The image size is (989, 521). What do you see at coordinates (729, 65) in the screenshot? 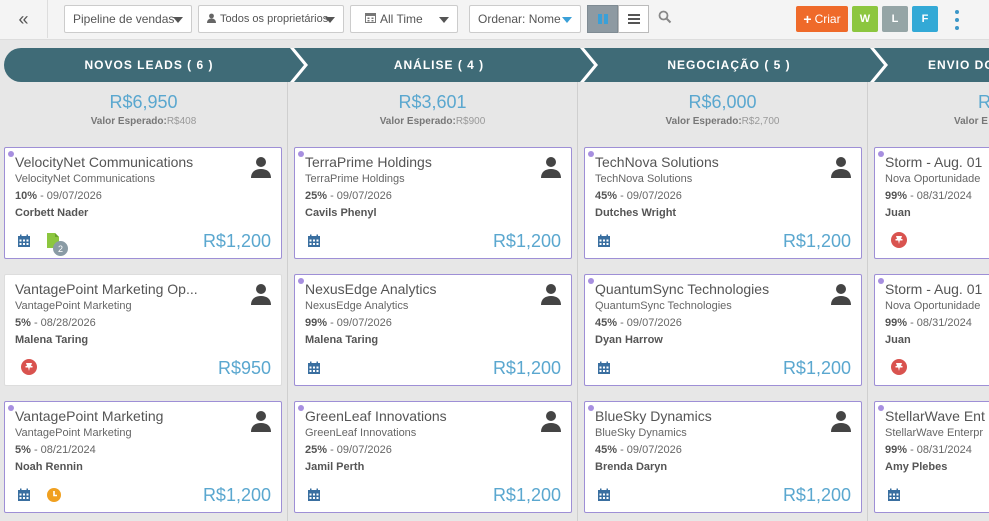
I see `stage-header-negociacao: NEGOCIAÇÃO ( 5 )` at bounding box center [729, 65].